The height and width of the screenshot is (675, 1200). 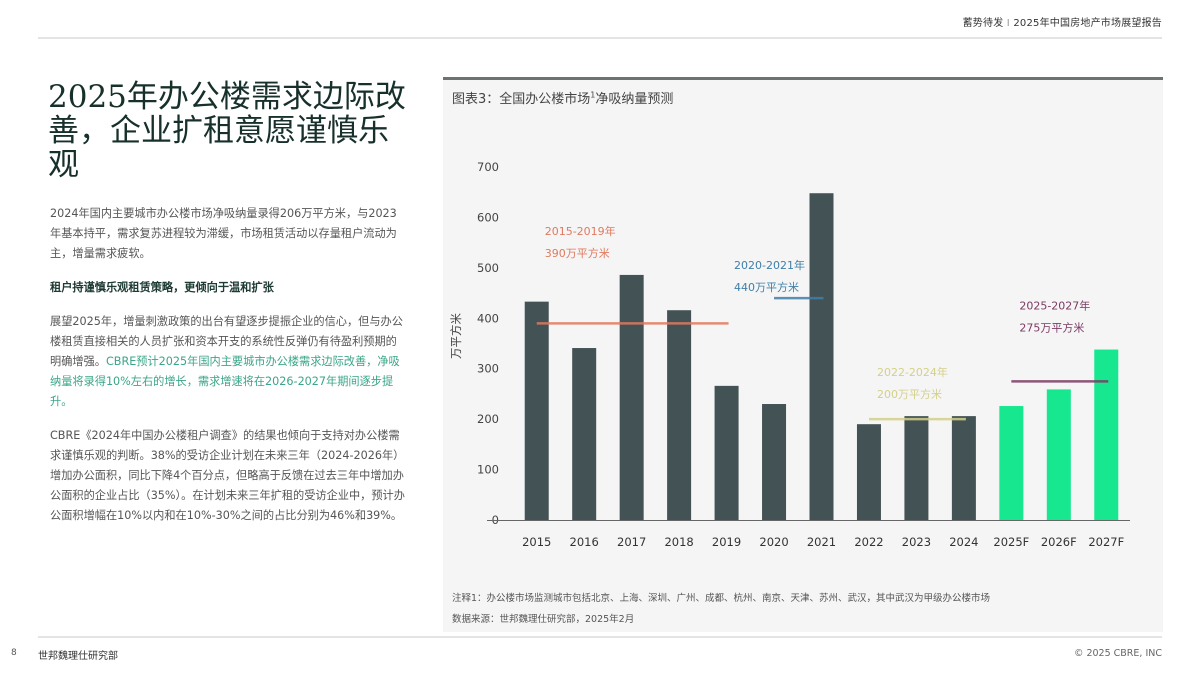 I want to click on copyright: © 2025 CBRE, INC, so click(x=1117, y=653).